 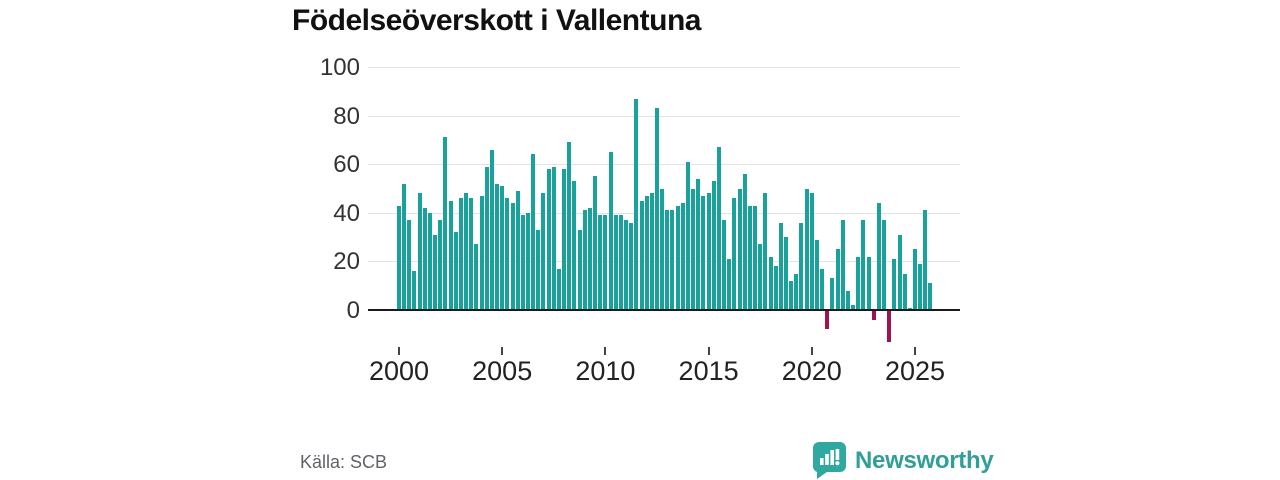 What do you see at coordinates (346, 116) in the screenshot?
I see `y-axis-tick-label: 80` at bounding box center [346, 116].